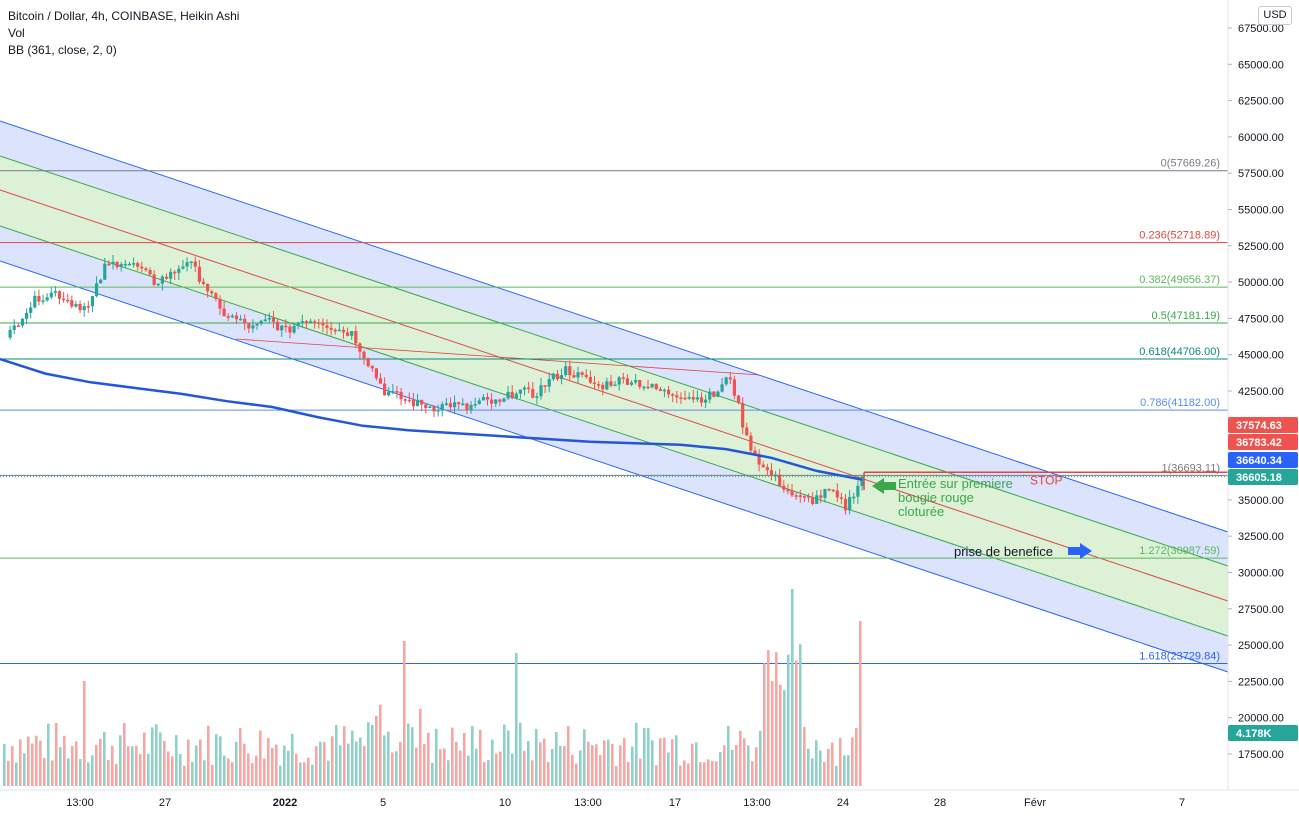  Describe the element at coordinates (1261, 537) in the screenshot. I see `price-tick-label: 32500.00` at that location.